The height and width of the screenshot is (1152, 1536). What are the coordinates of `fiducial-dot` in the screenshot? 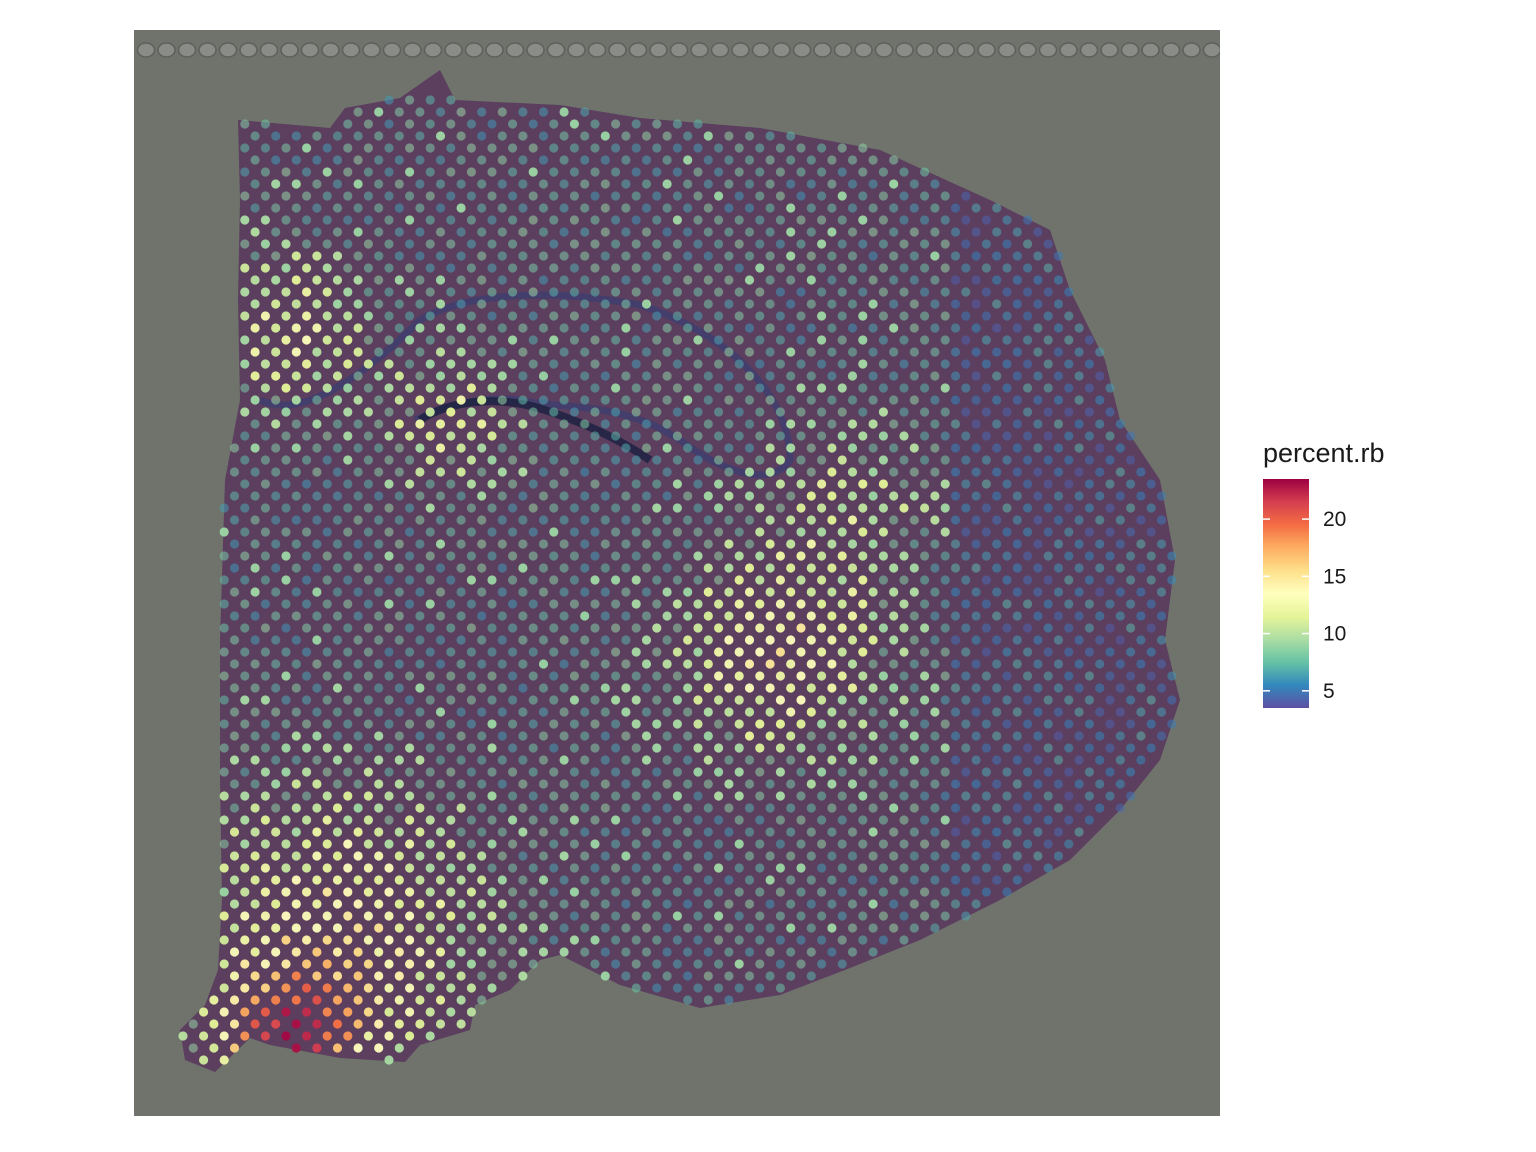 It's located at (289, 50).